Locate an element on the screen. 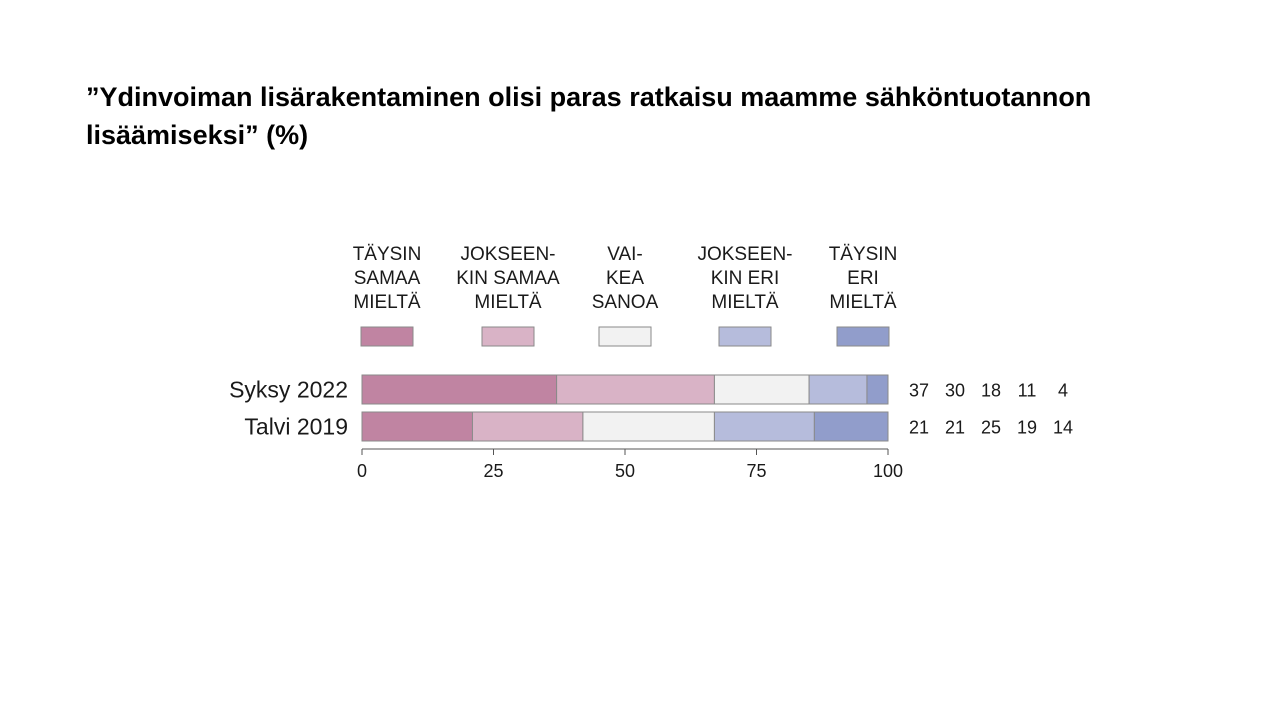 This screenshot has width=1280, height=720. category-label: Talvi 2019 is located at coordinates (296, 427).